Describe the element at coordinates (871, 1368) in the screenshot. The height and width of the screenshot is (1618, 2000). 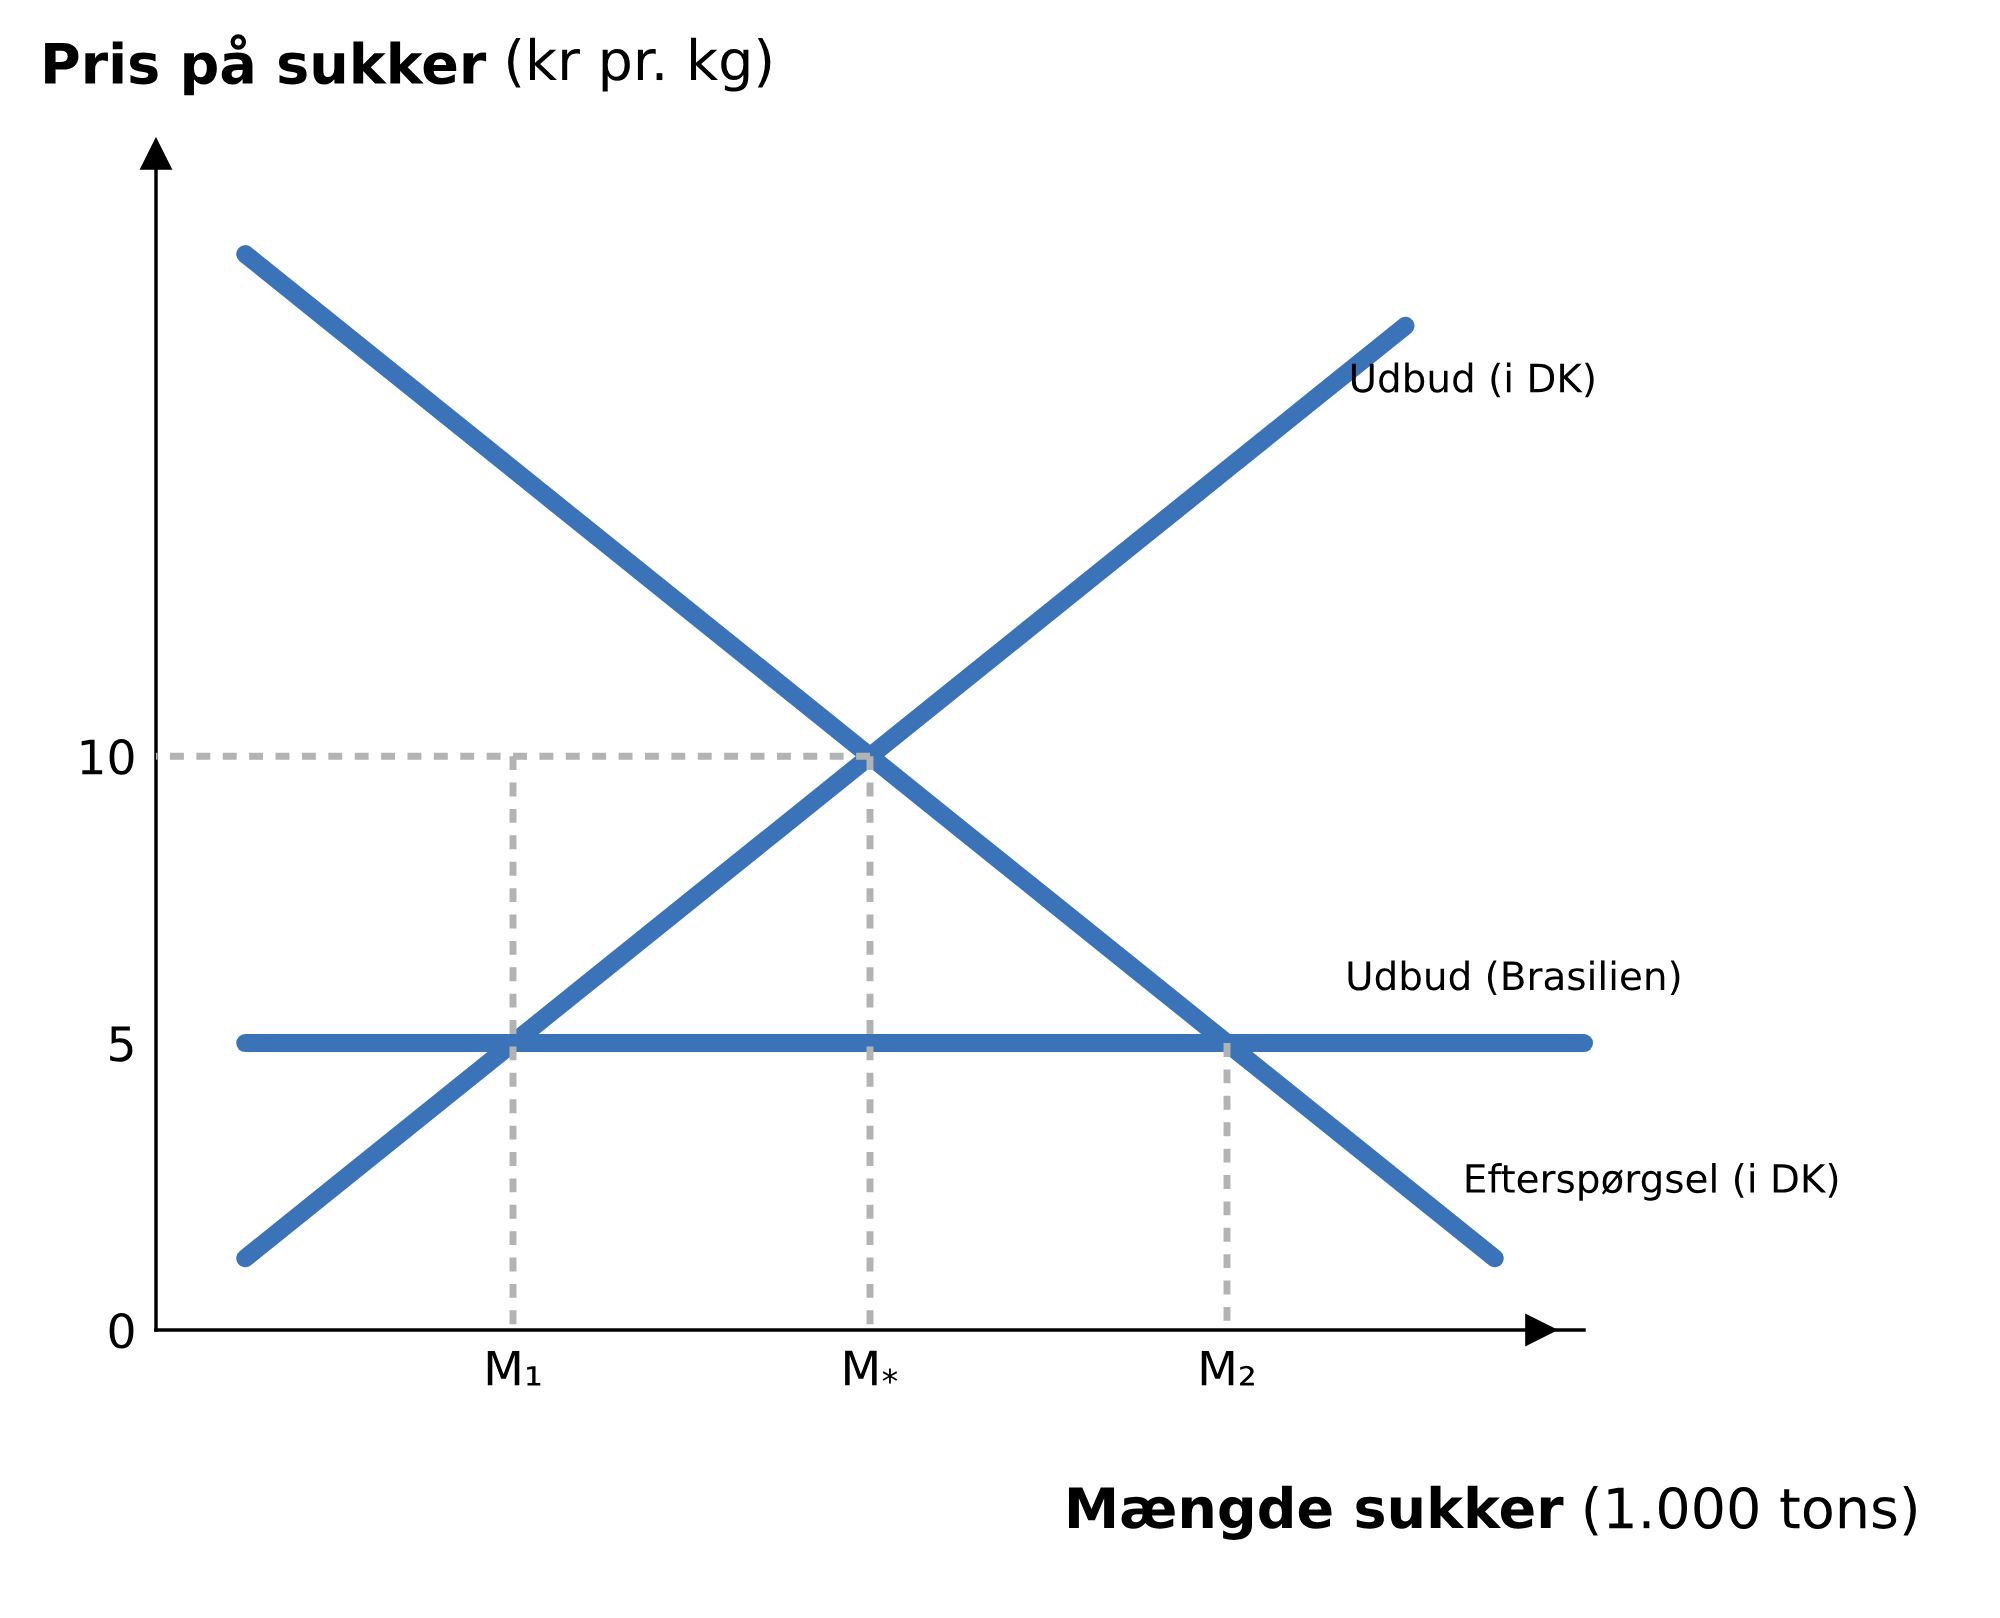
I see `x-tick-label: M$_{*}$` at that location.